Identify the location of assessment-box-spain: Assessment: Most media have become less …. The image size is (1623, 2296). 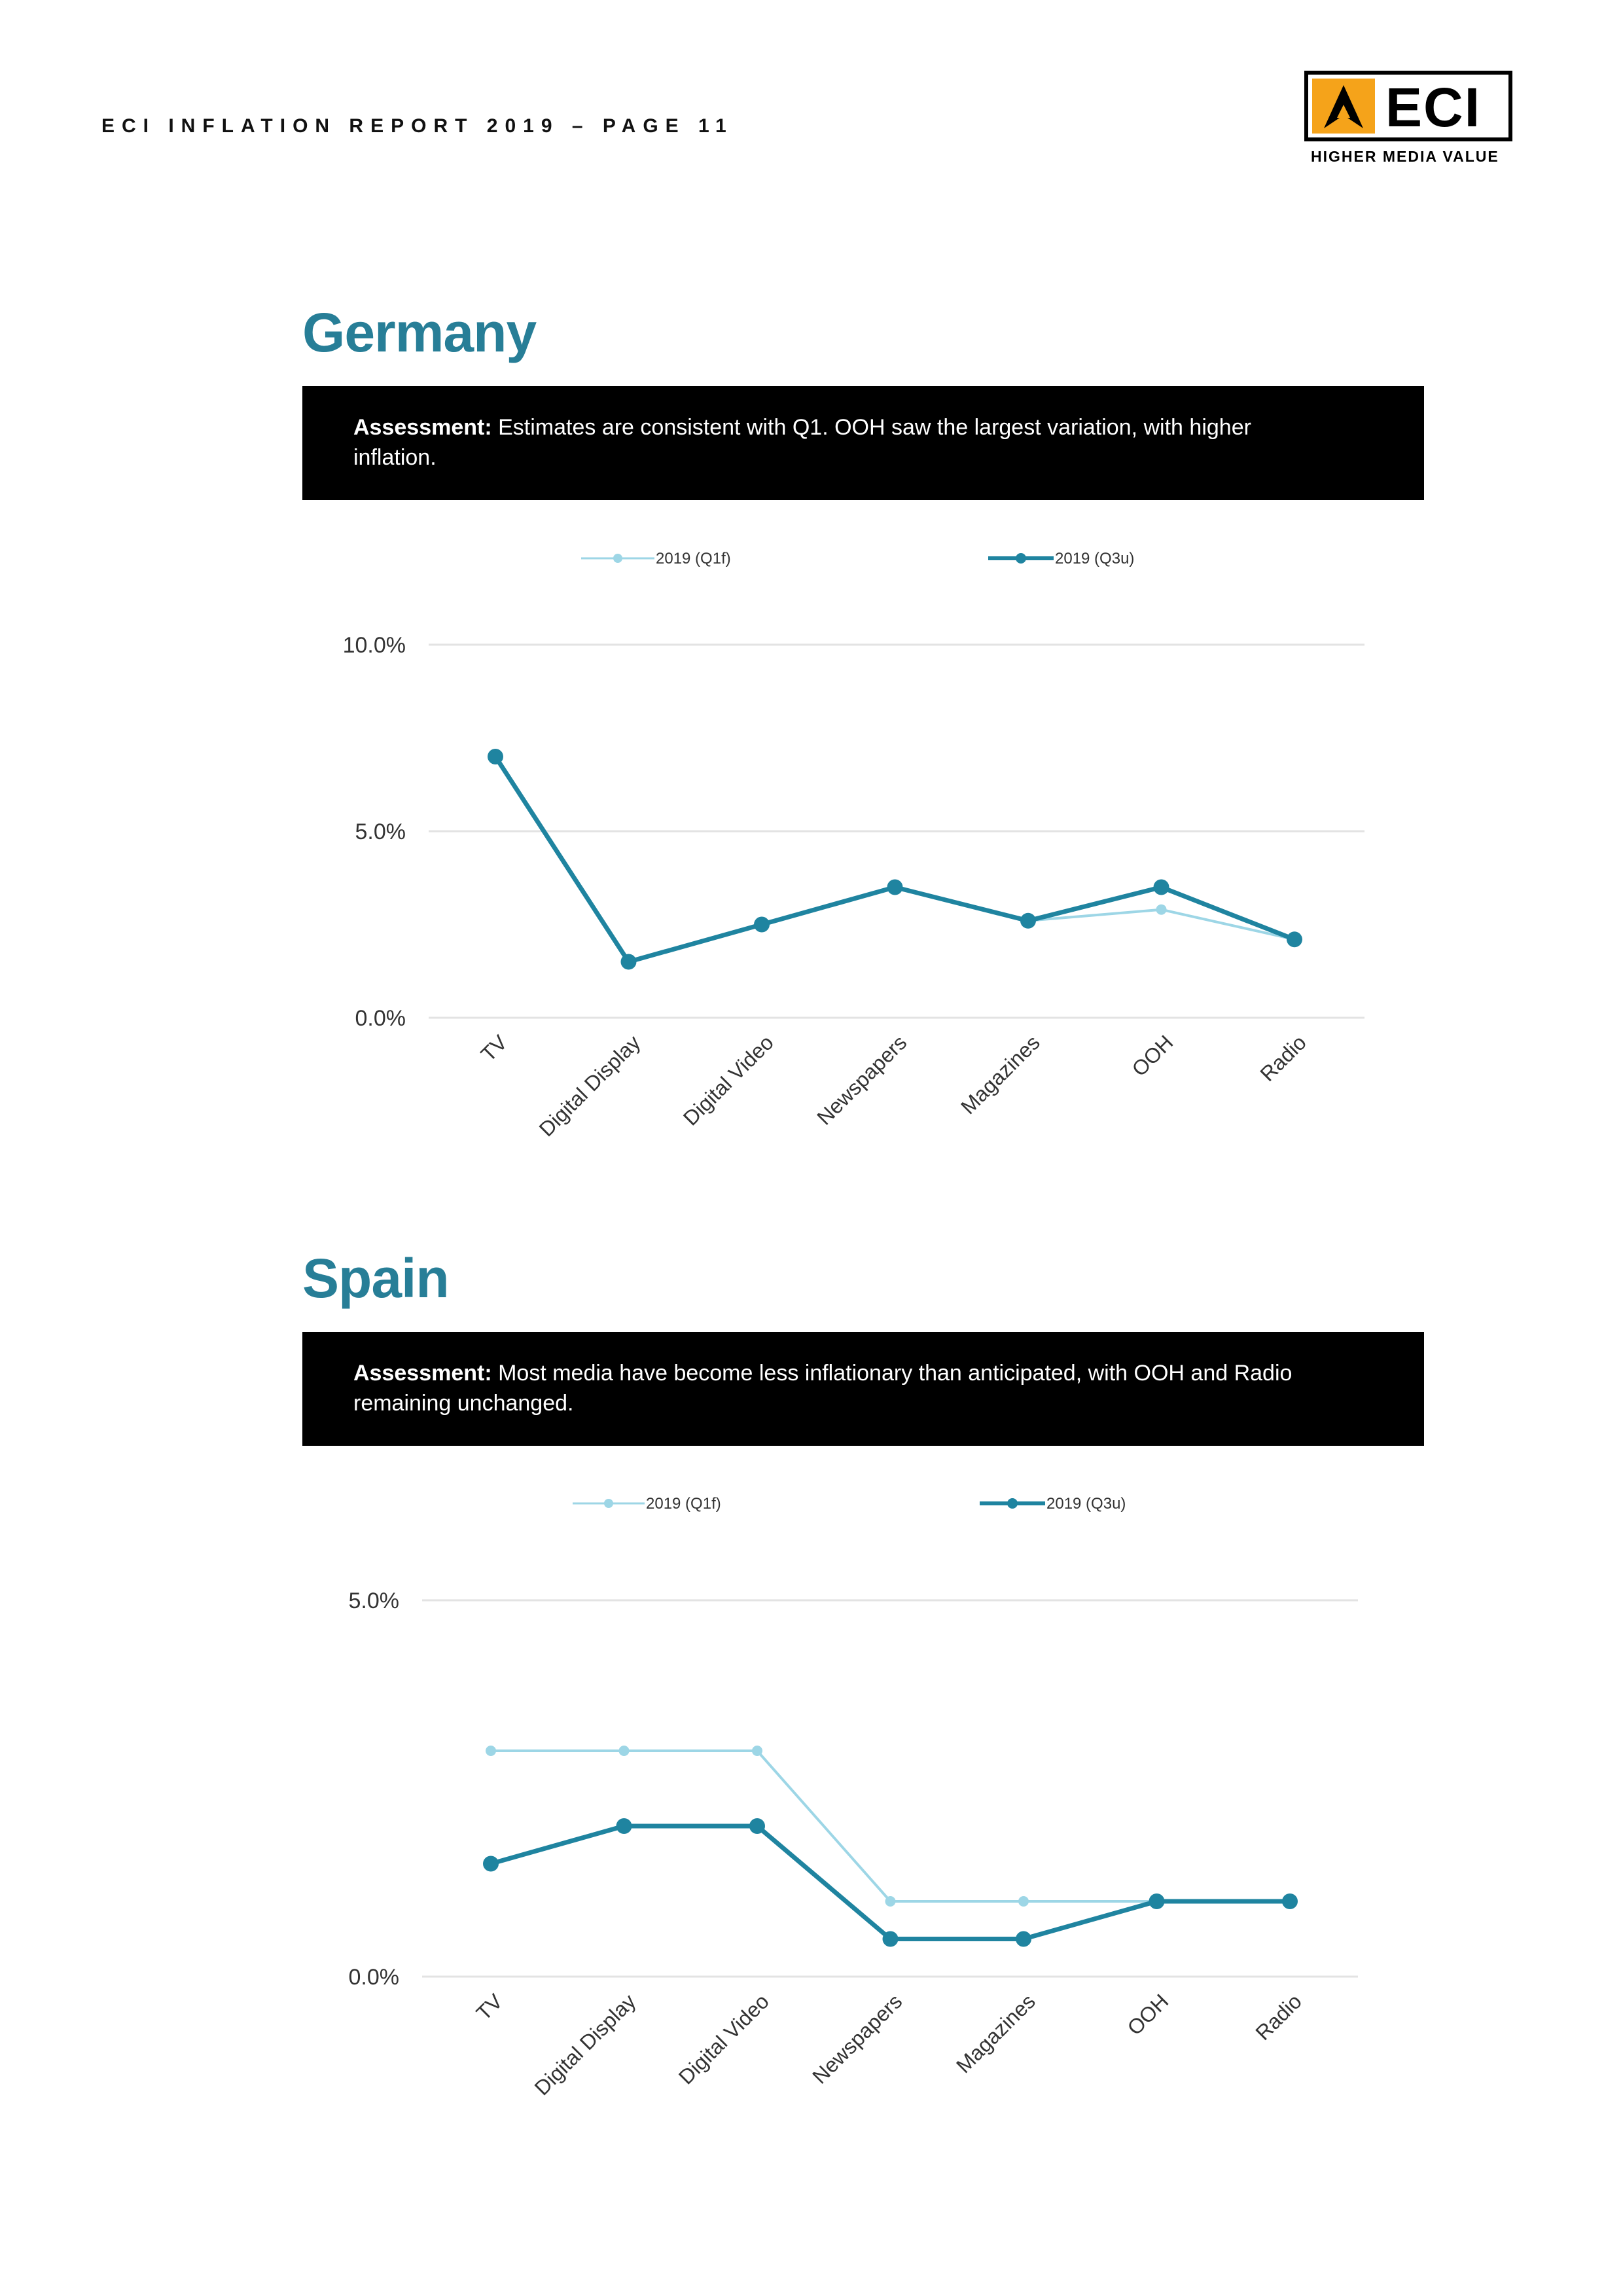
(863, 1389).